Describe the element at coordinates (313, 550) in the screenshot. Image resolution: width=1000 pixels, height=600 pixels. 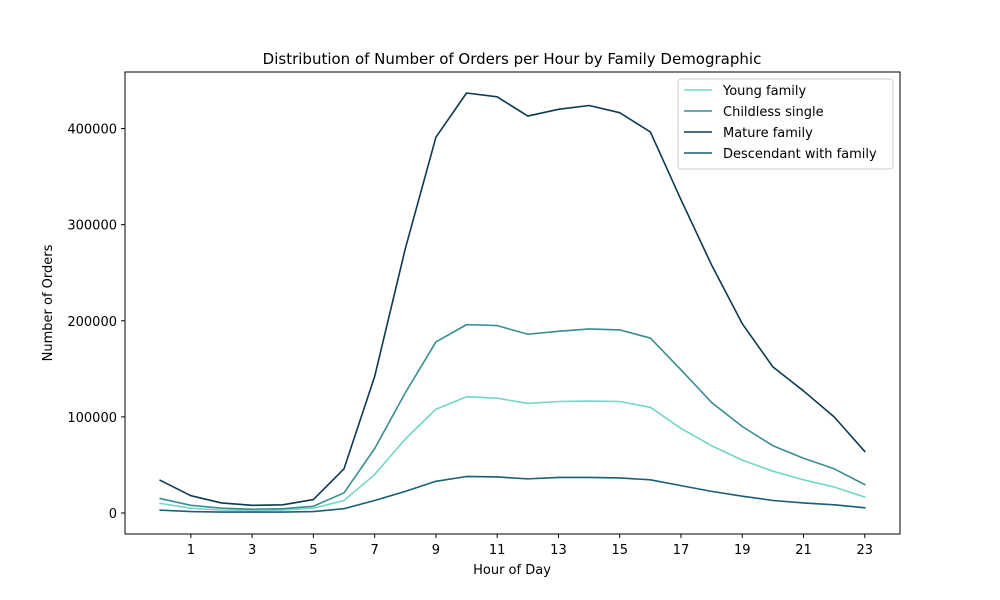
I see `x-tick-label: 5` at that location.